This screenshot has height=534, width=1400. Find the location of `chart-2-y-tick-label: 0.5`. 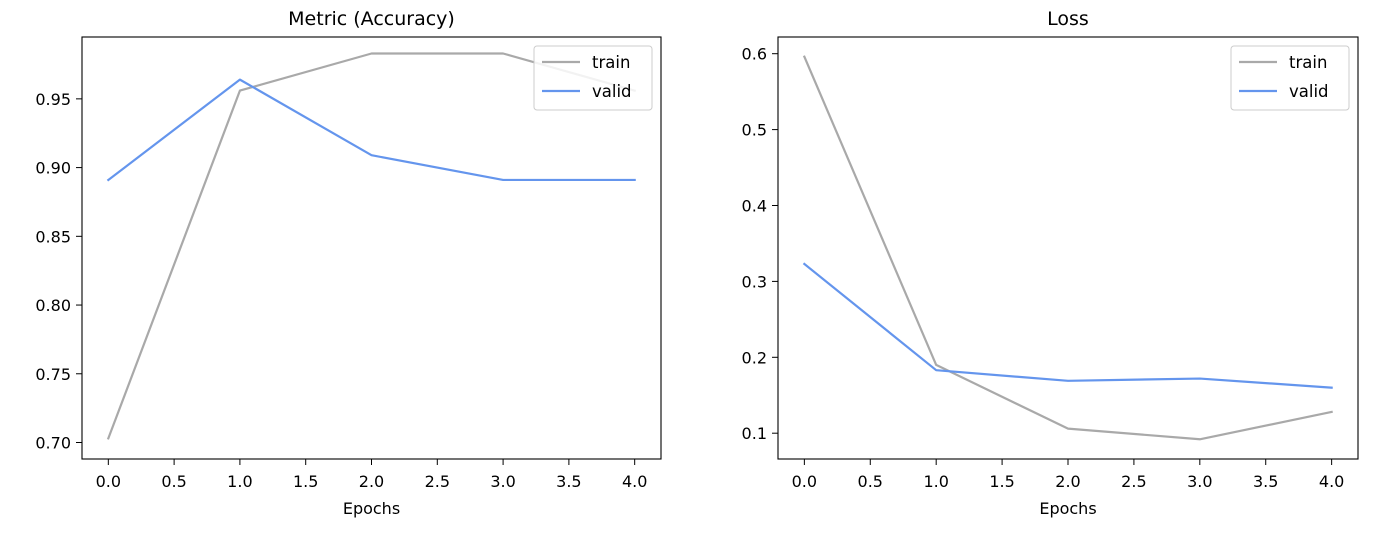

chart-2-y-tick-label: 0.5 is located at coordinates (754, 130).